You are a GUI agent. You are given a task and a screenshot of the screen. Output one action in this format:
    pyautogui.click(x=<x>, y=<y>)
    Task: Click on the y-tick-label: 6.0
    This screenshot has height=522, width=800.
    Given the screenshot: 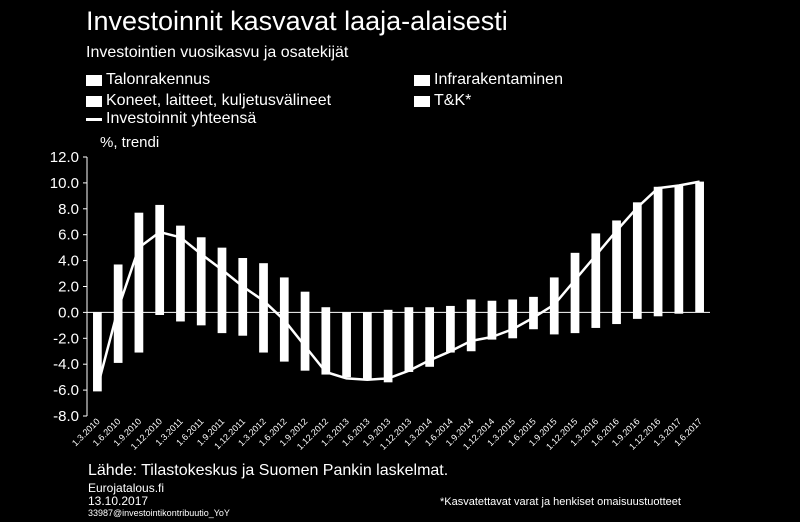 What is the action you would take?
    pyautogui.click(x=68, y=235)
    